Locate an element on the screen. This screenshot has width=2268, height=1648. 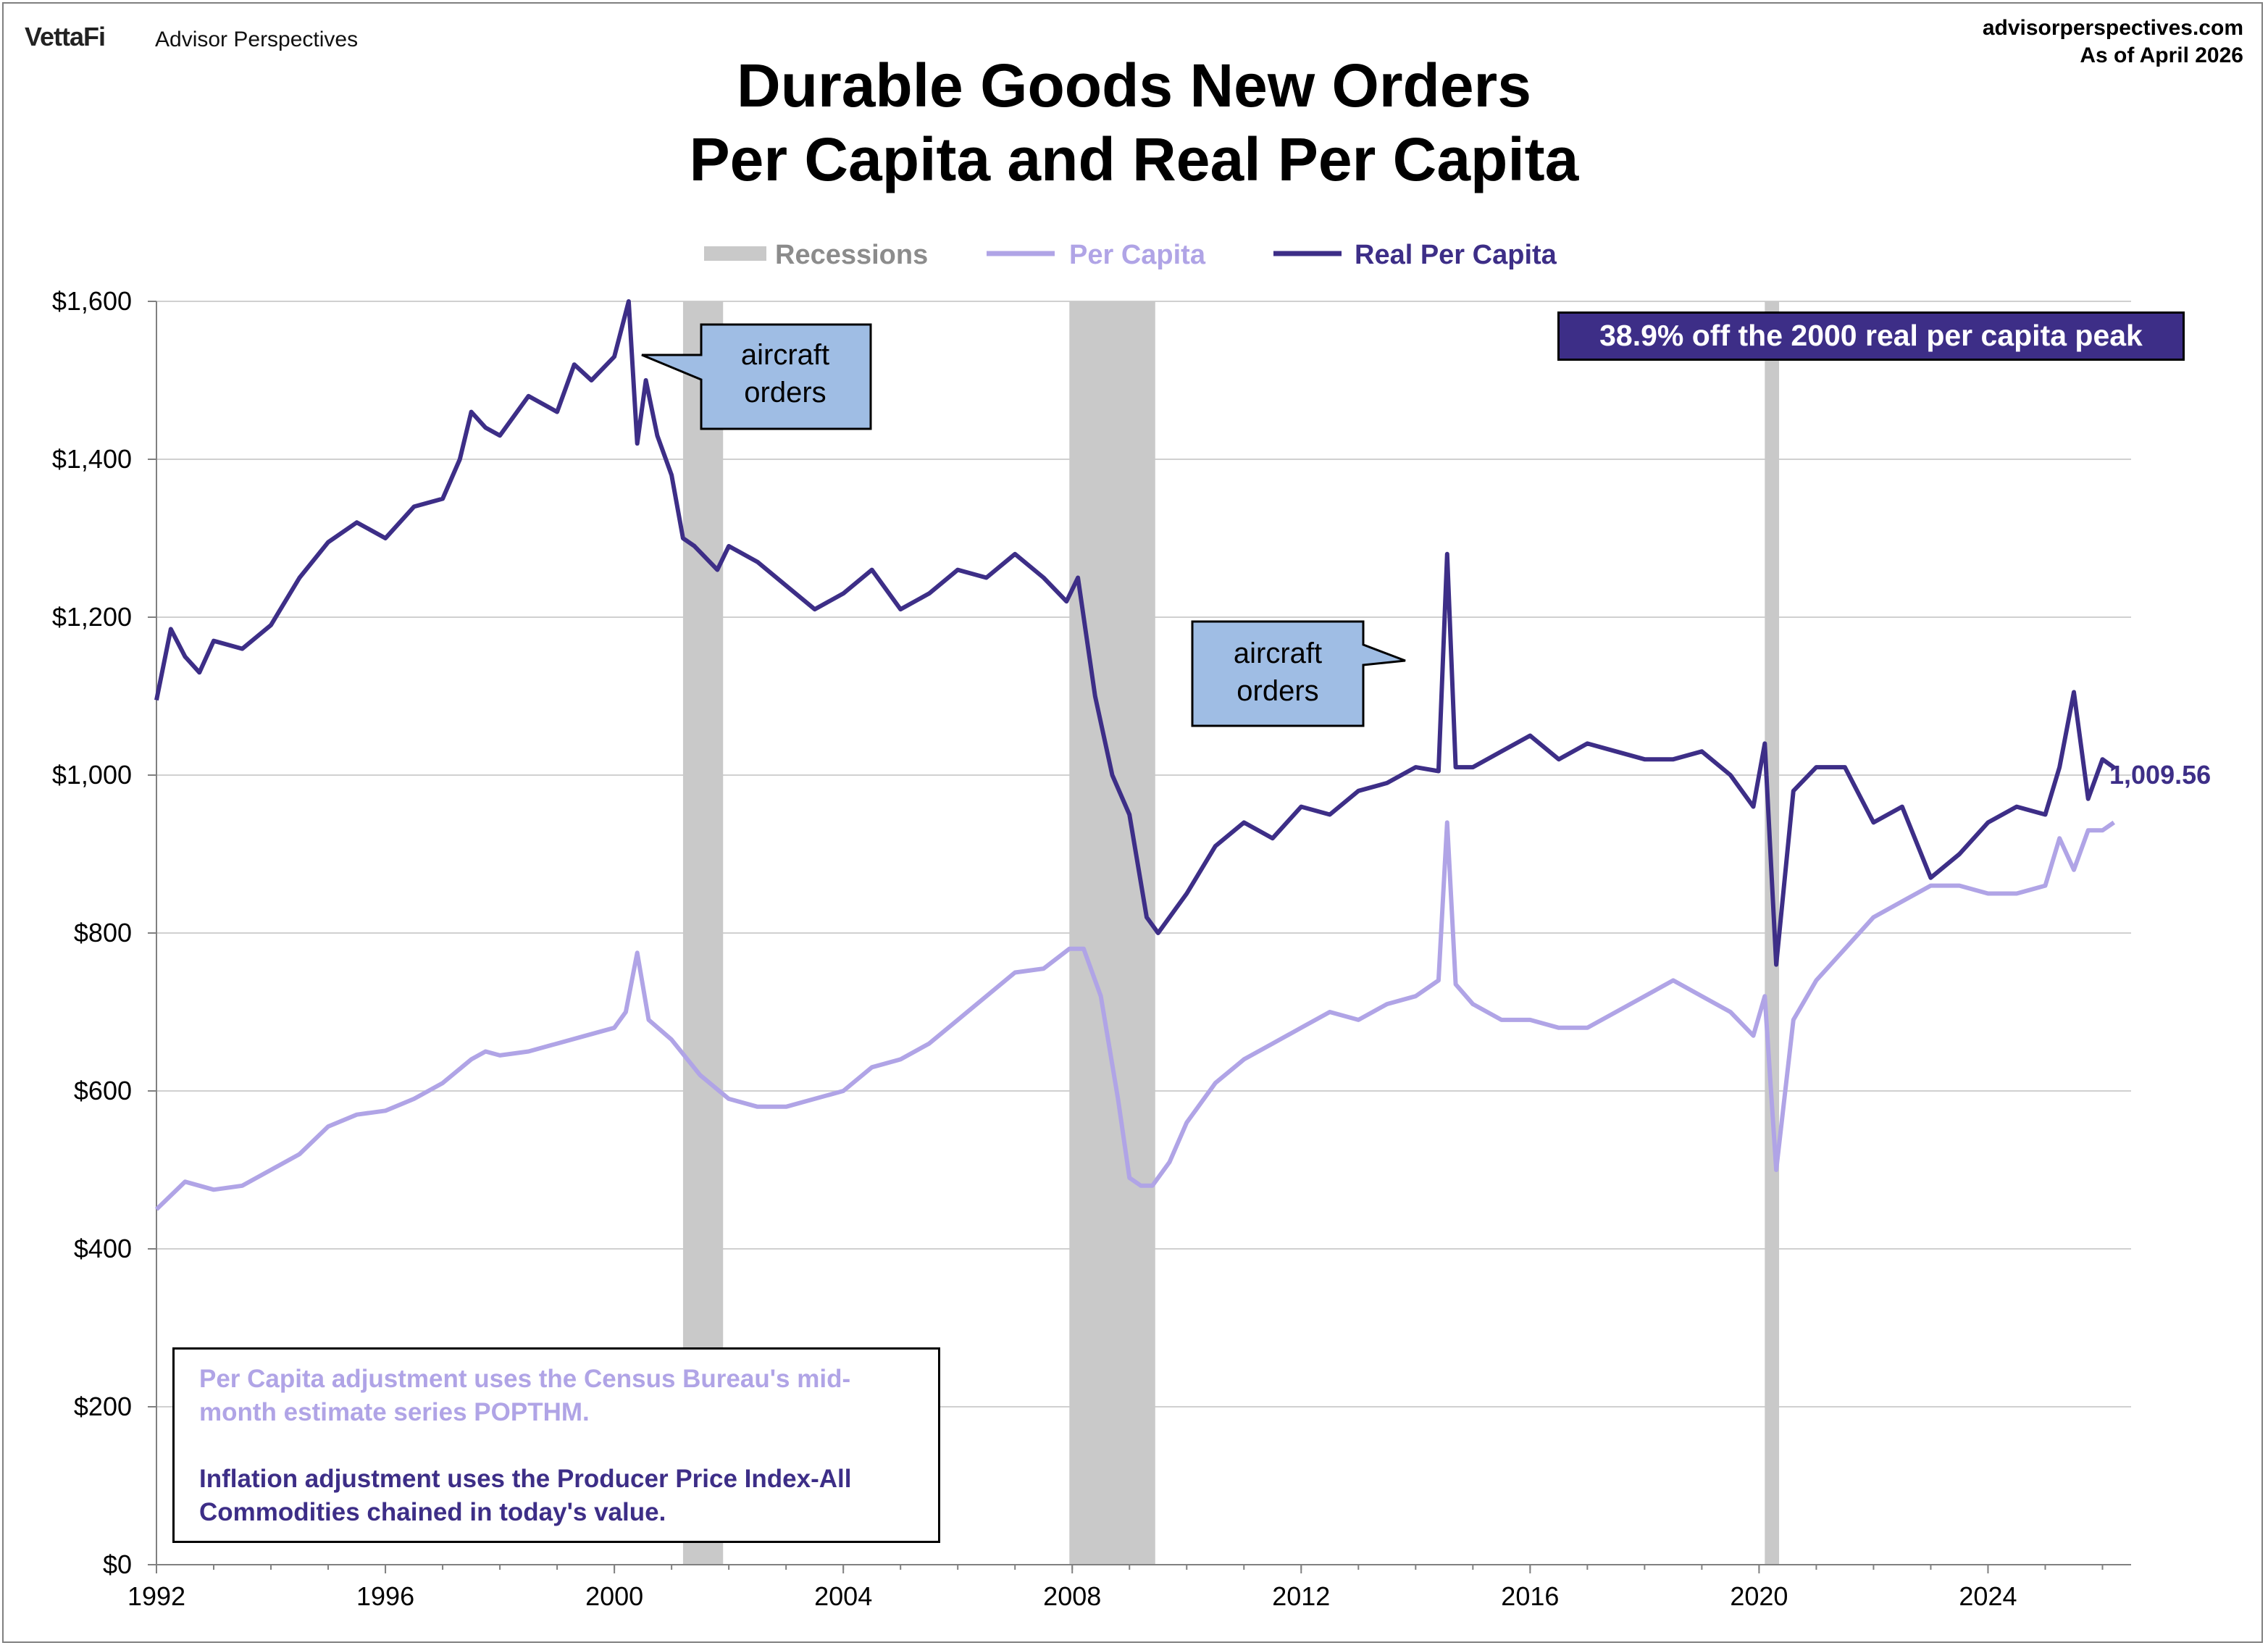
brand-logo: VettaFi is located at coordinates (65, 36).